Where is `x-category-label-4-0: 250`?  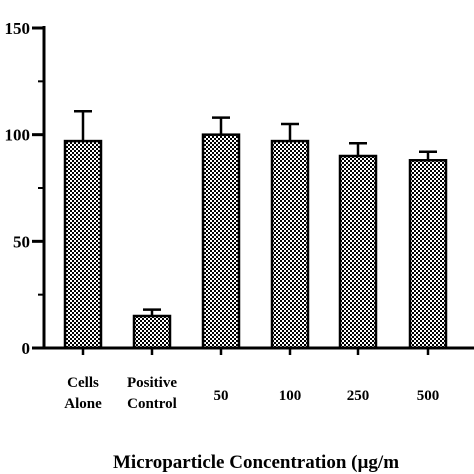 x-category-label-4-0: 250 is located at coordinates (358, 396).